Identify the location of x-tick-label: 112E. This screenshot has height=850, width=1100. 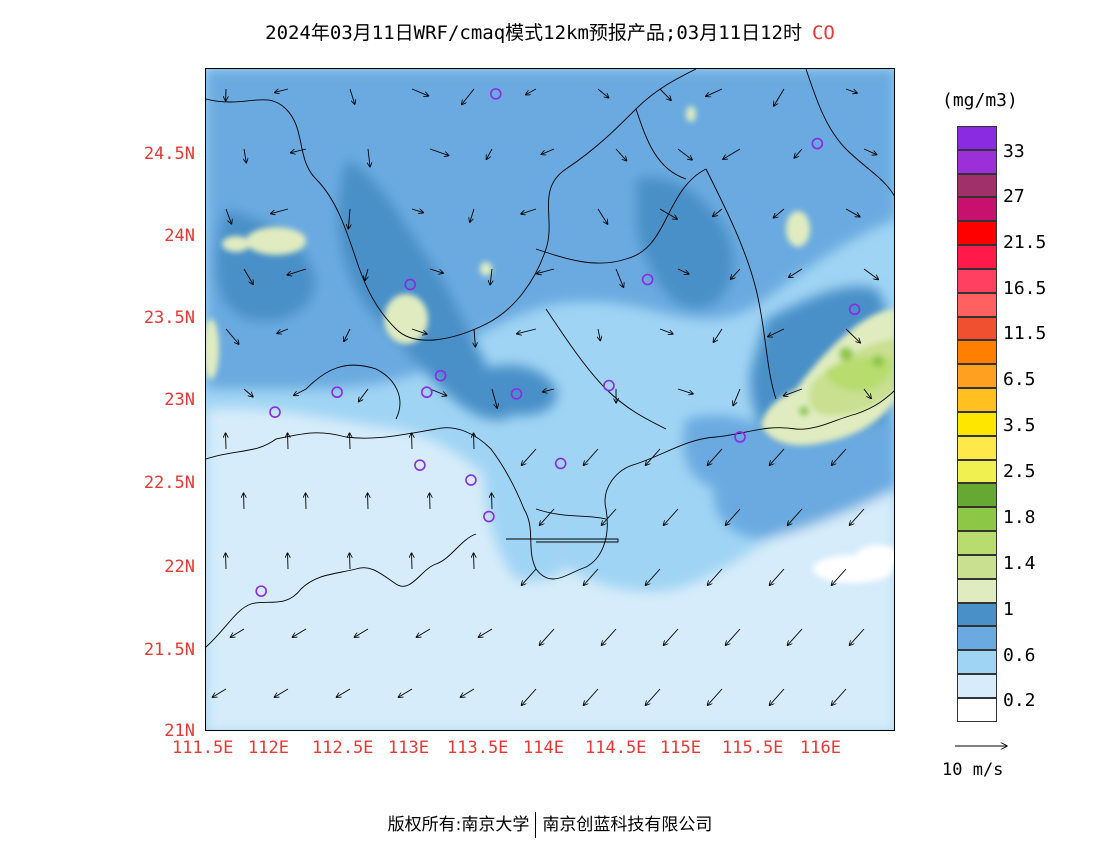
(268, 748).